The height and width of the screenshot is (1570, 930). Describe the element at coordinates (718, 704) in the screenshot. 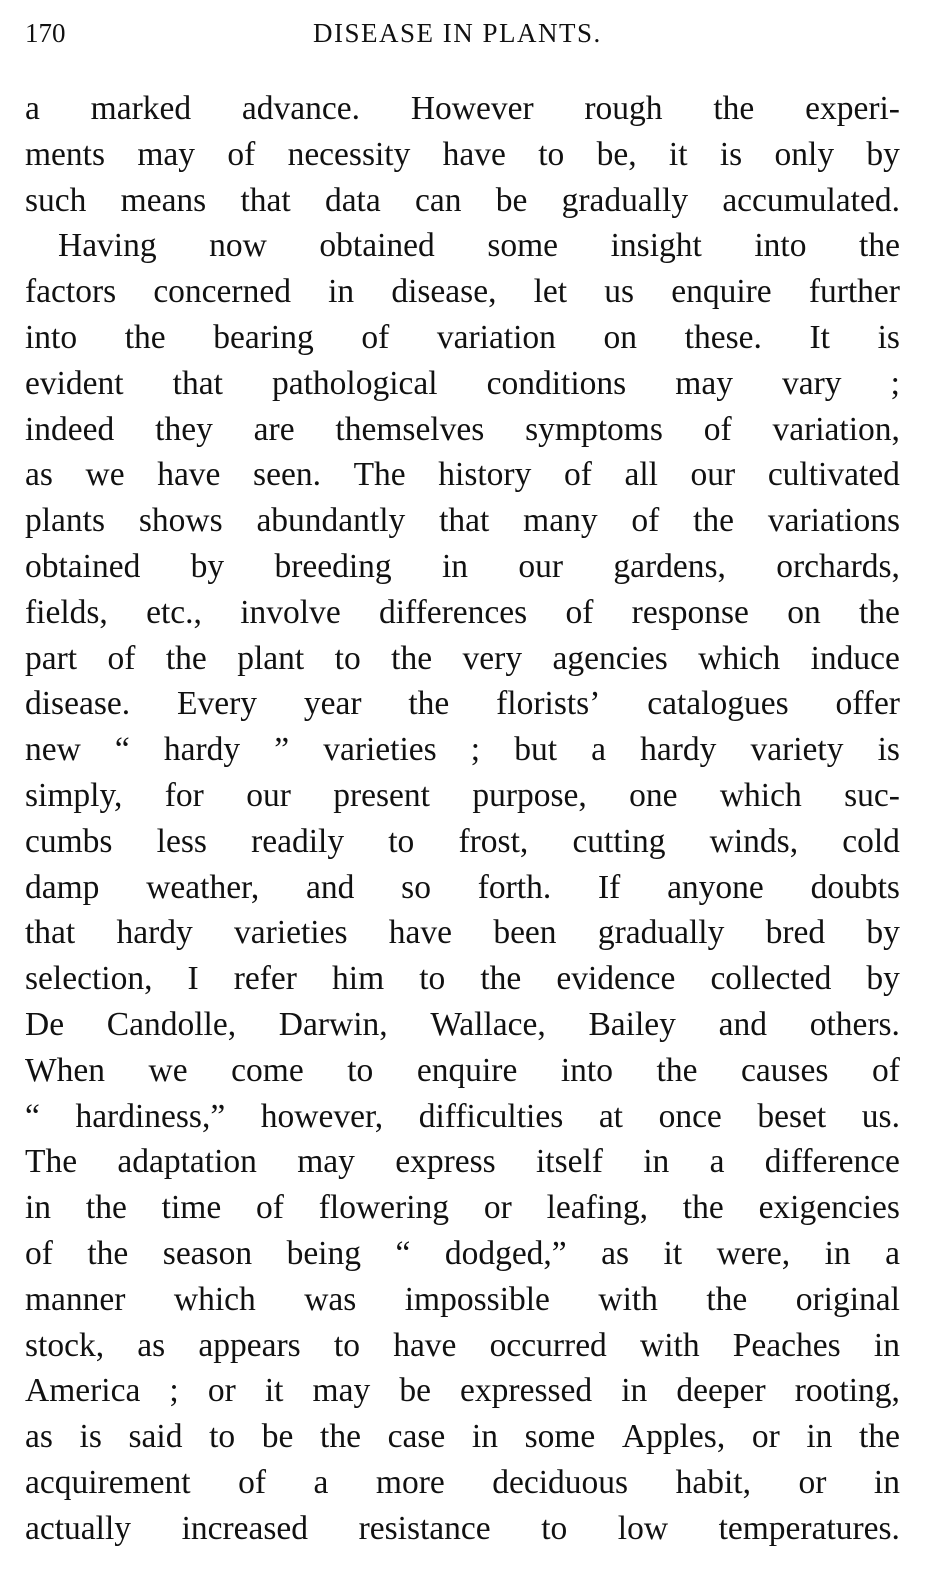

I see `word: catalogues` at that location.